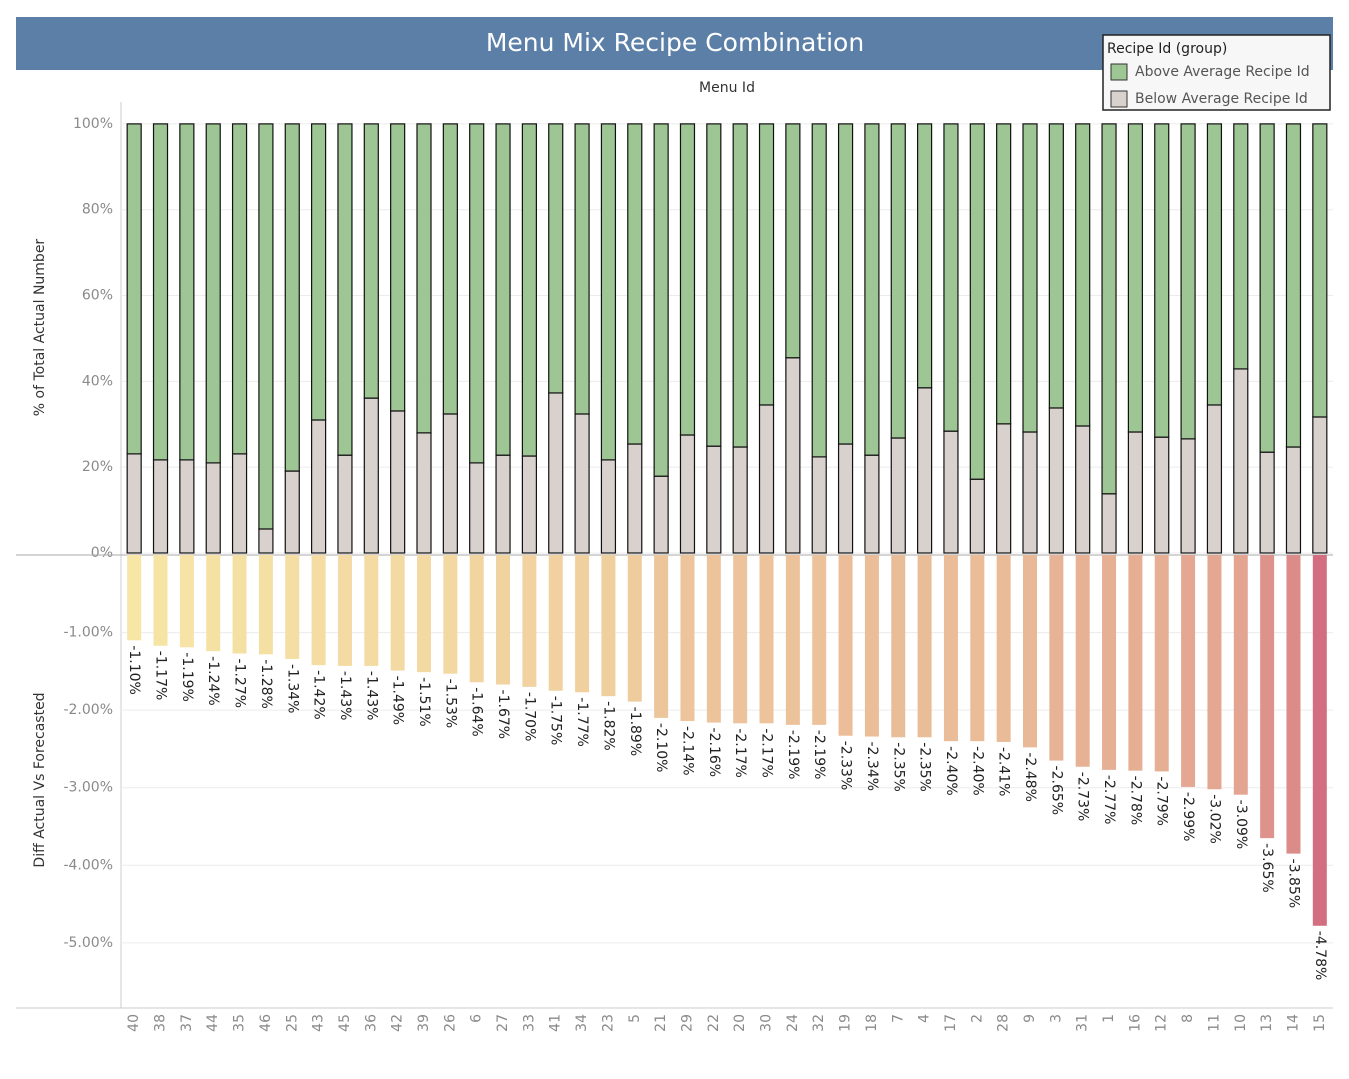 The image size is (1349, 1079). What do you see at coordinates (88, 788) in the screenshot?
I see `y-tick-label: -3.00%` at bounding box center [88, 788].